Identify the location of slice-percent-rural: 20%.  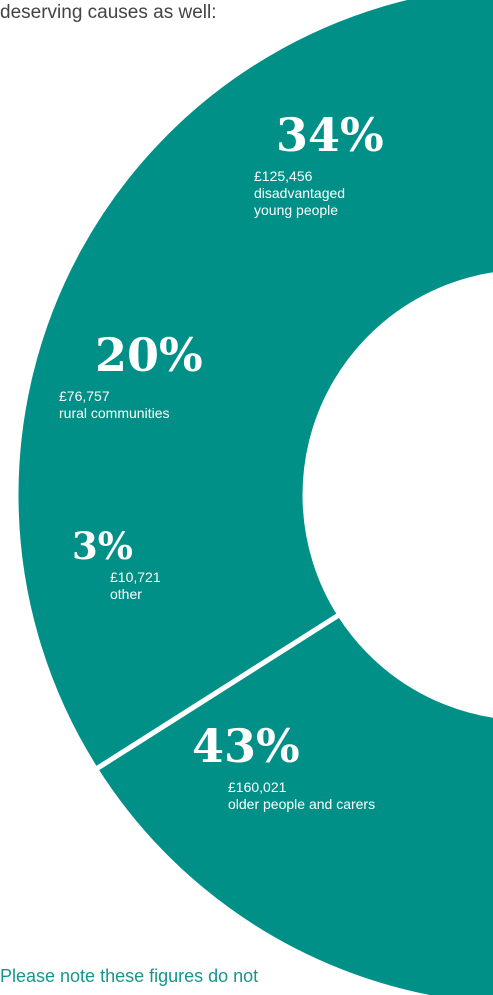
(149, 355).